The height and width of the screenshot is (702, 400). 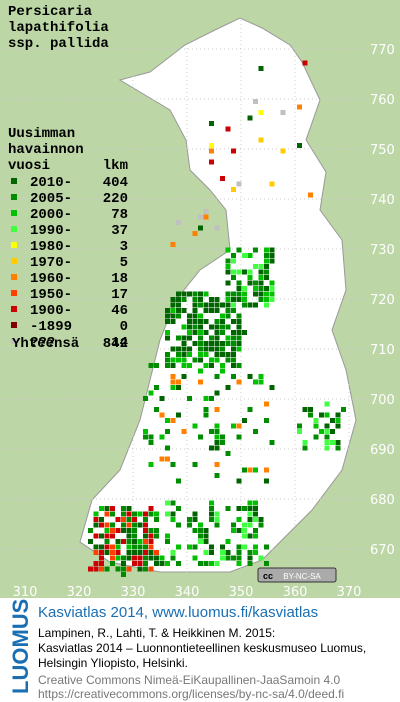 What do you see at coordinates (382, 200) in the screenshot?
I see `y-grid-label: 740` at bounding box center [382, 200].